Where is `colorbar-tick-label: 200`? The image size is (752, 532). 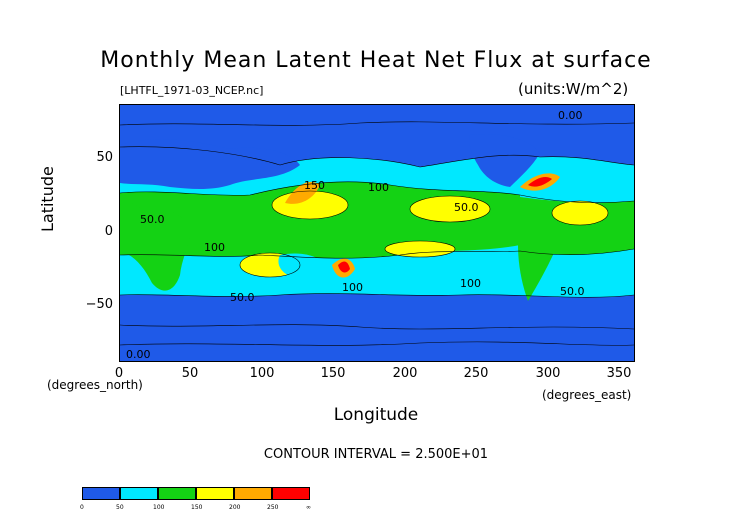 colorbar-tick-label: 200 is located at coordinates (235, 507).